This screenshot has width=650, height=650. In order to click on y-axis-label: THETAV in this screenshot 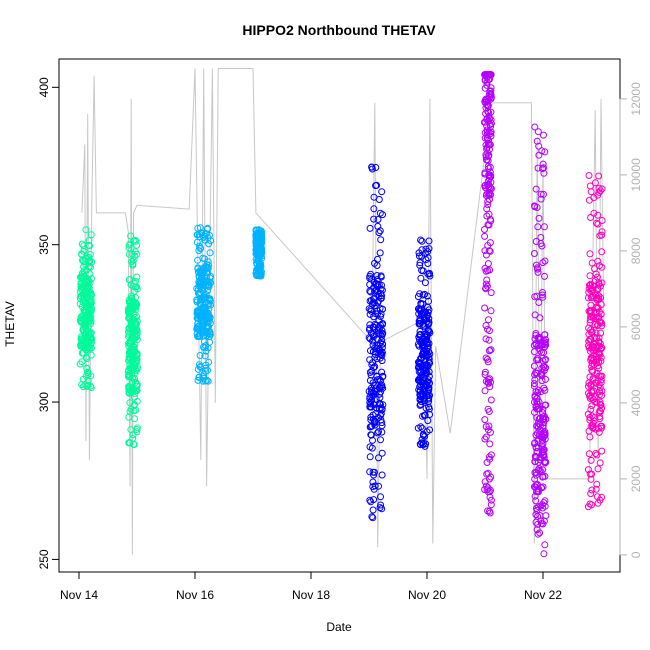, I will do `click(10, 324)`.